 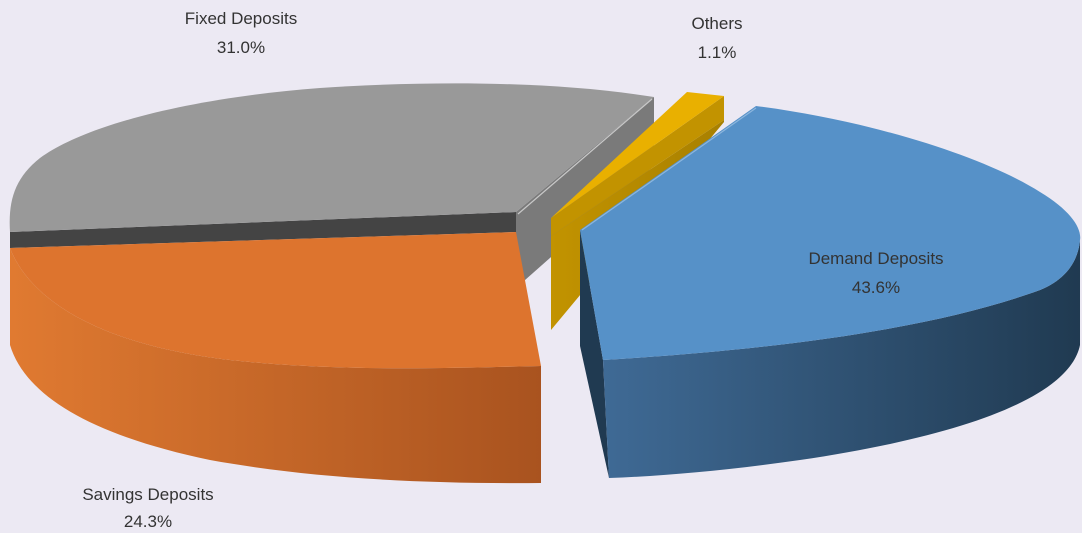 I want to click on slice-fixed-deposits-edge, so click(x=585, y=156).